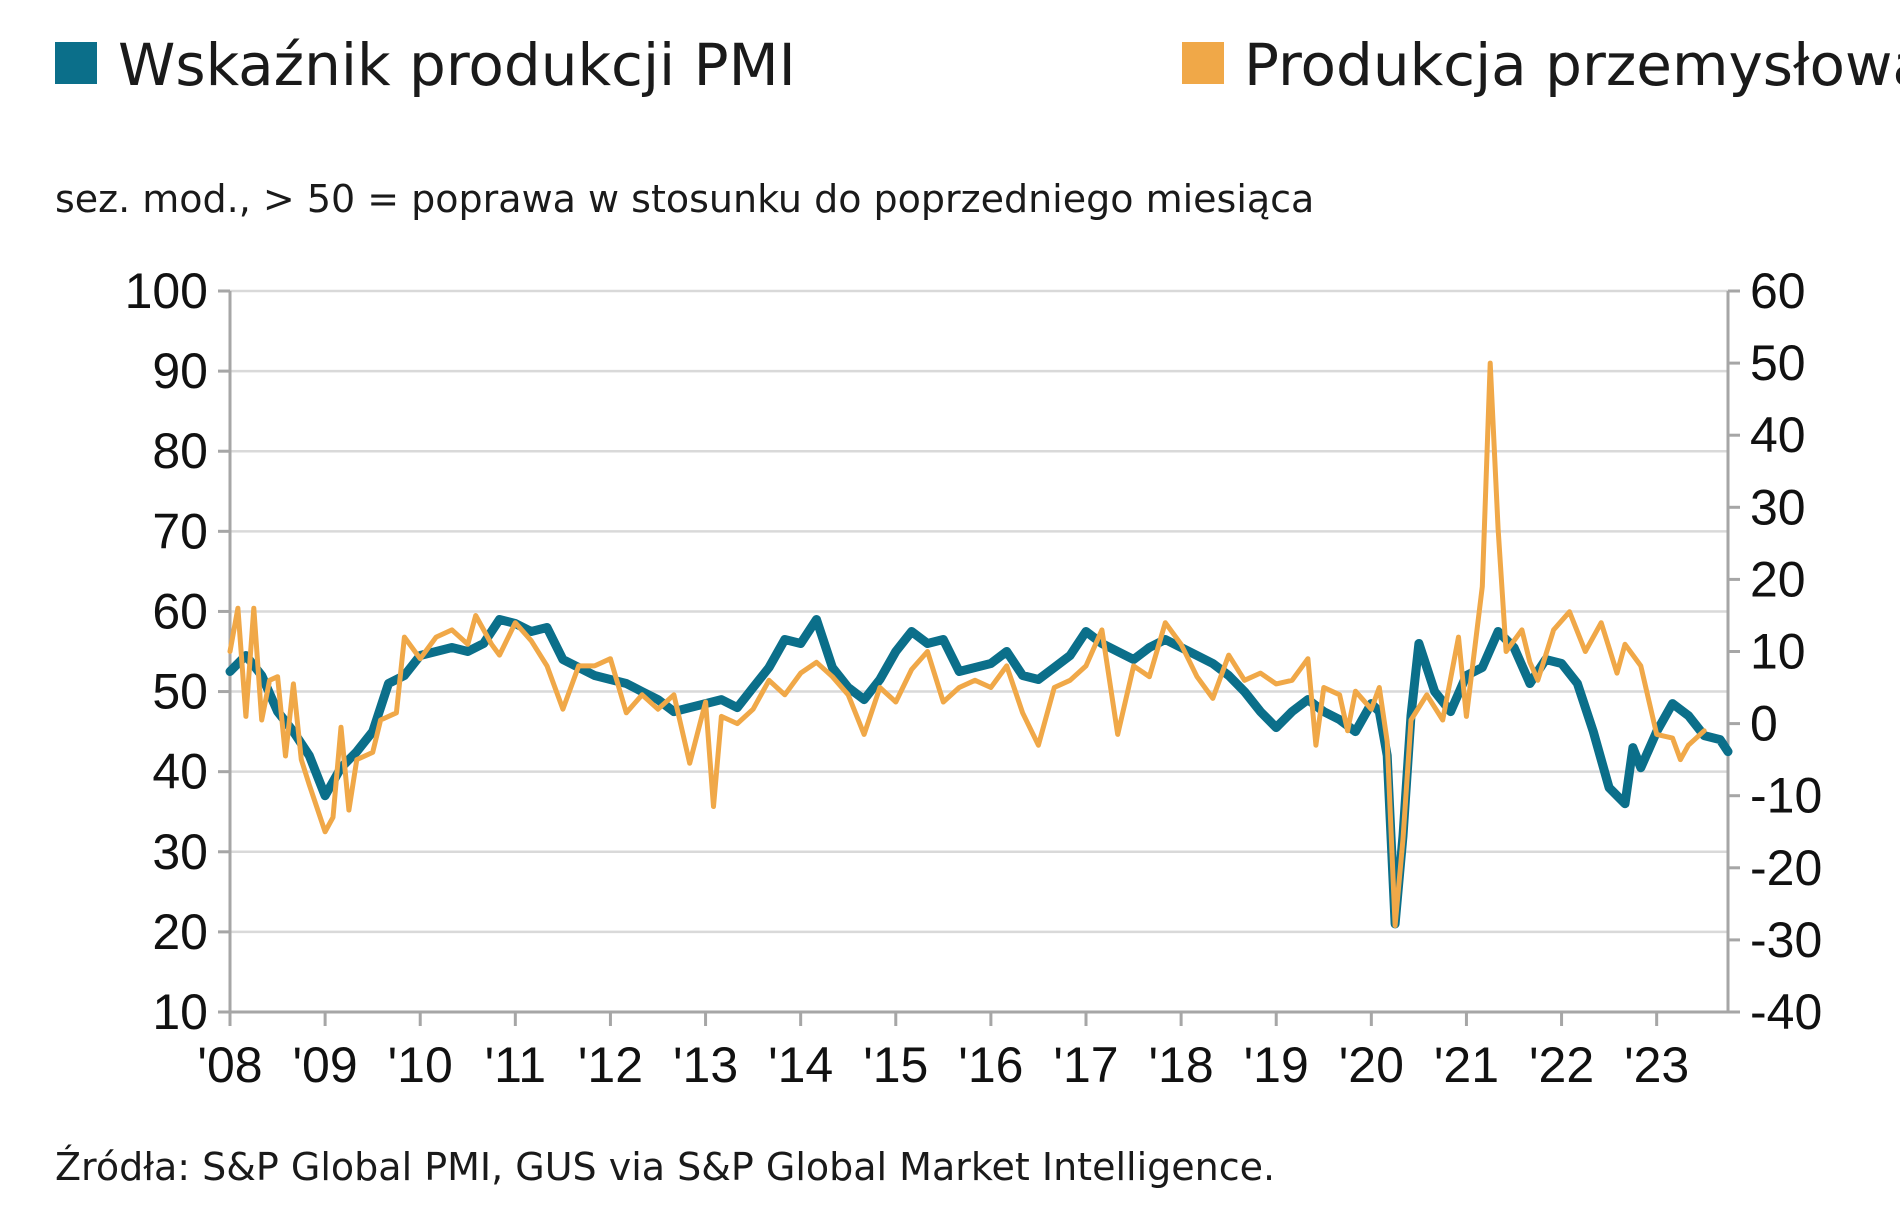 The width and height of the screenshot is (1900, 1230). Describe the element at coordinates (1466, 1065) in the screenshot. I see `x-tick-label: '21` at that location.